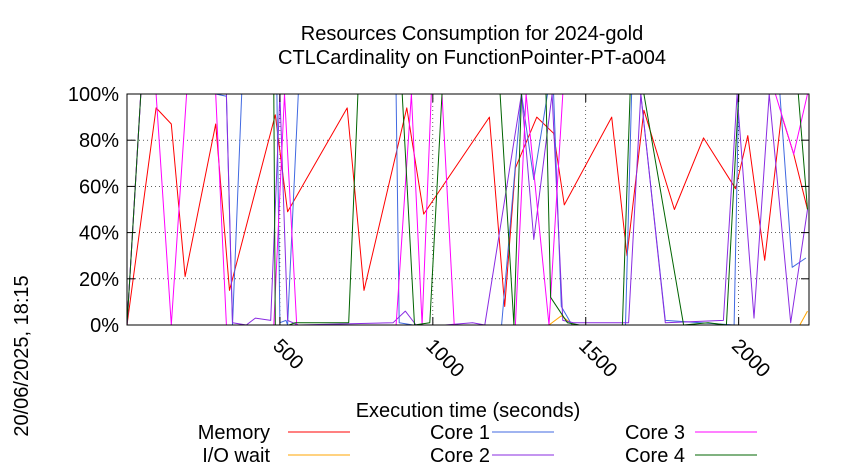 This screenshot has height=475, width=850. What do you see at coordinates (691, 456) in the screenshot?
I see `legend-item-core-4: Core 4` at bounding box center [691, 456].